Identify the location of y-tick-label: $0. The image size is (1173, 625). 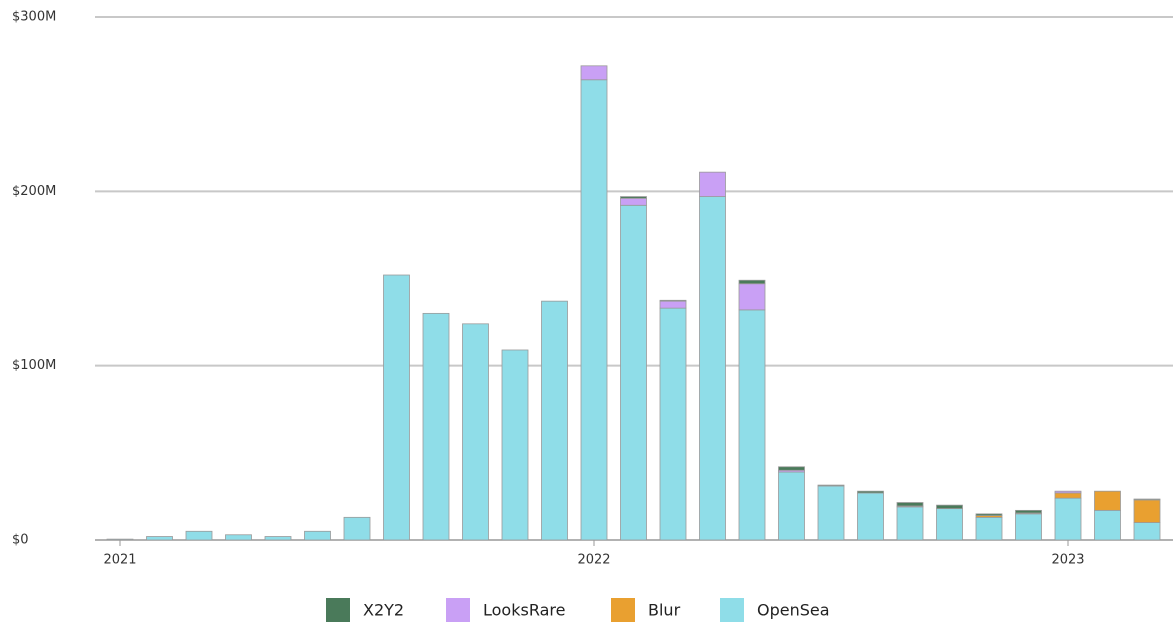
(20, 540).